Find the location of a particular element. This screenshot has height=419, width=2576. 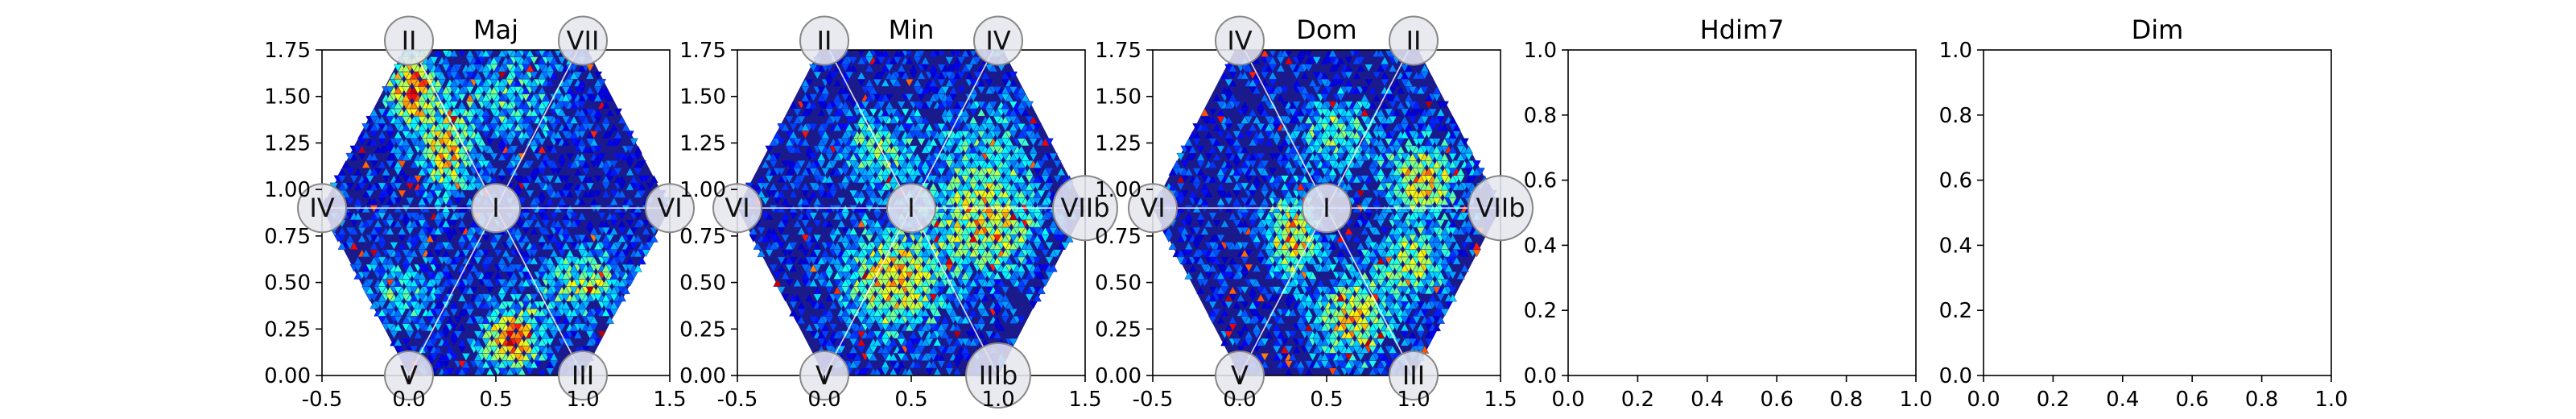

x-tick-label: 0.5 is located at coordinates (910, 400).